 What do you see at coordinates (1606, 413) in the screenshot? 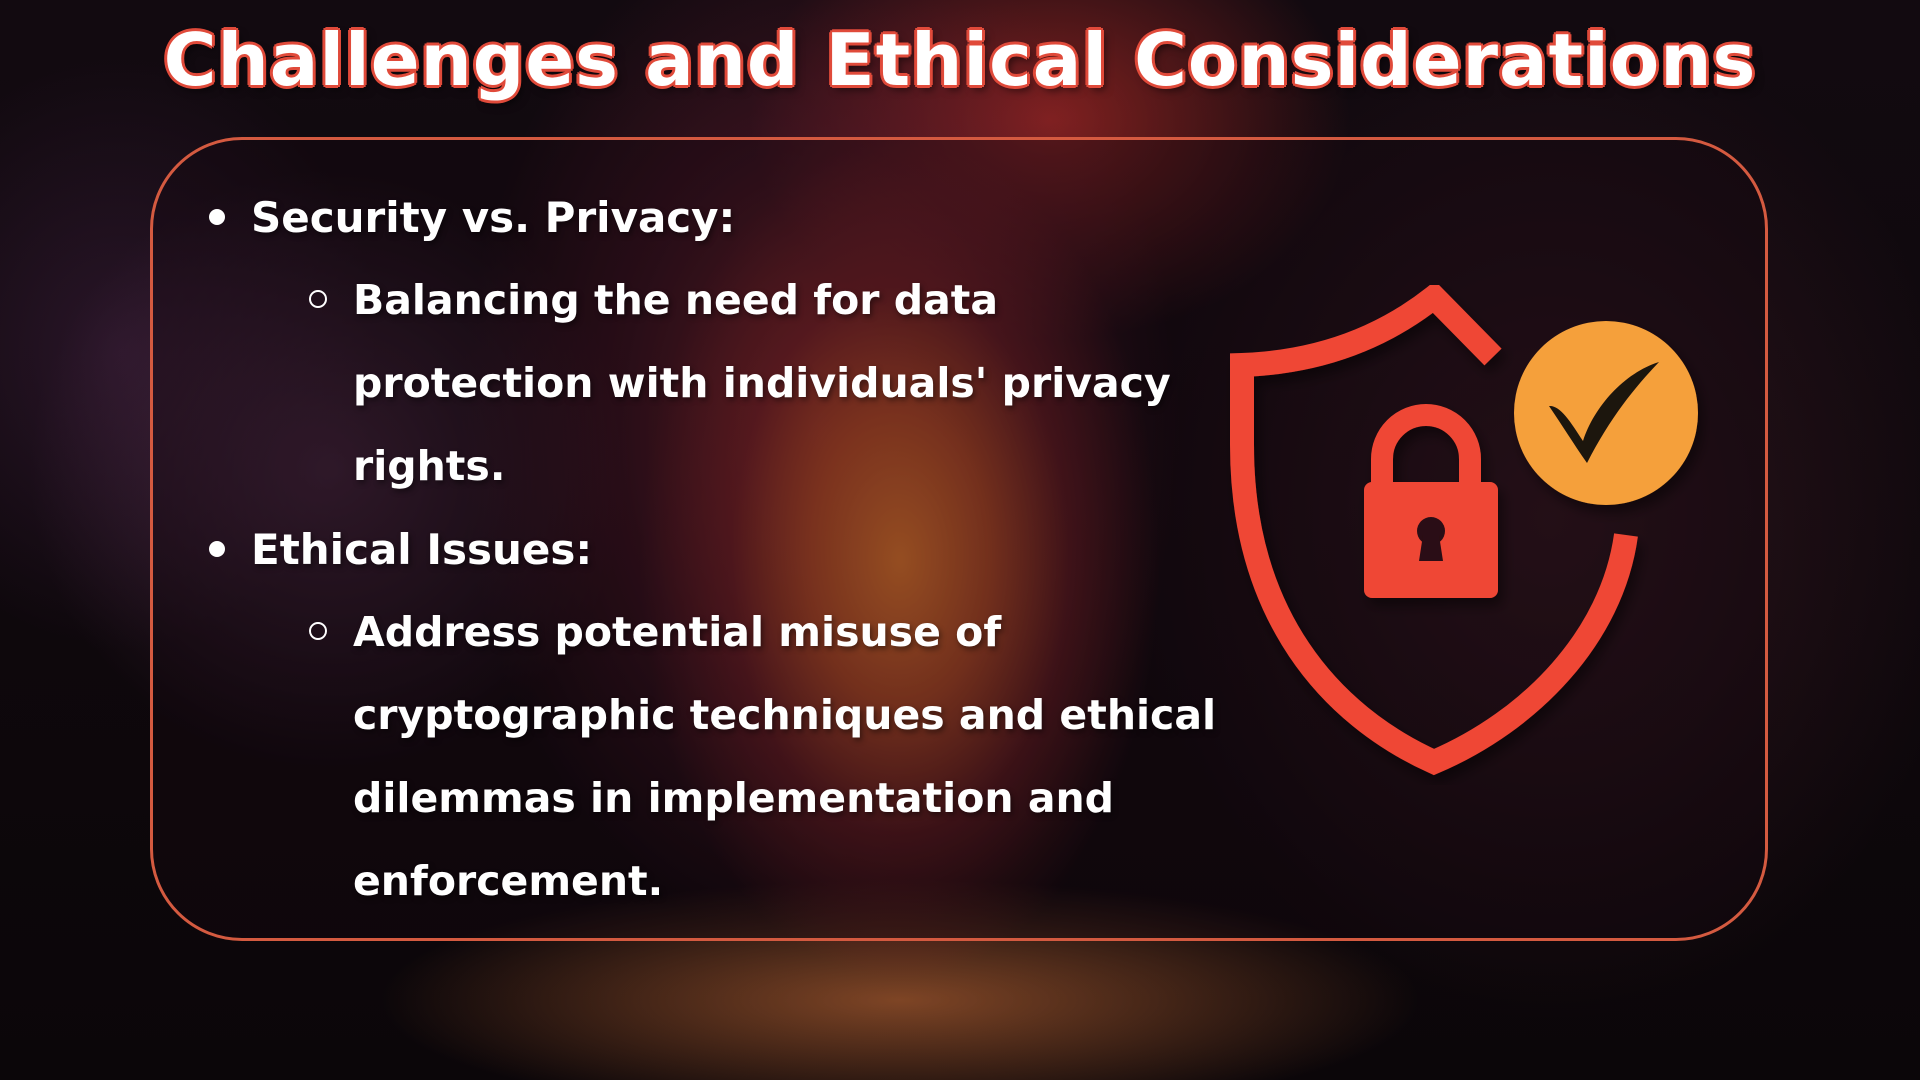
I see `checkmark-badge-icon` at bounding box center [1606, 413].